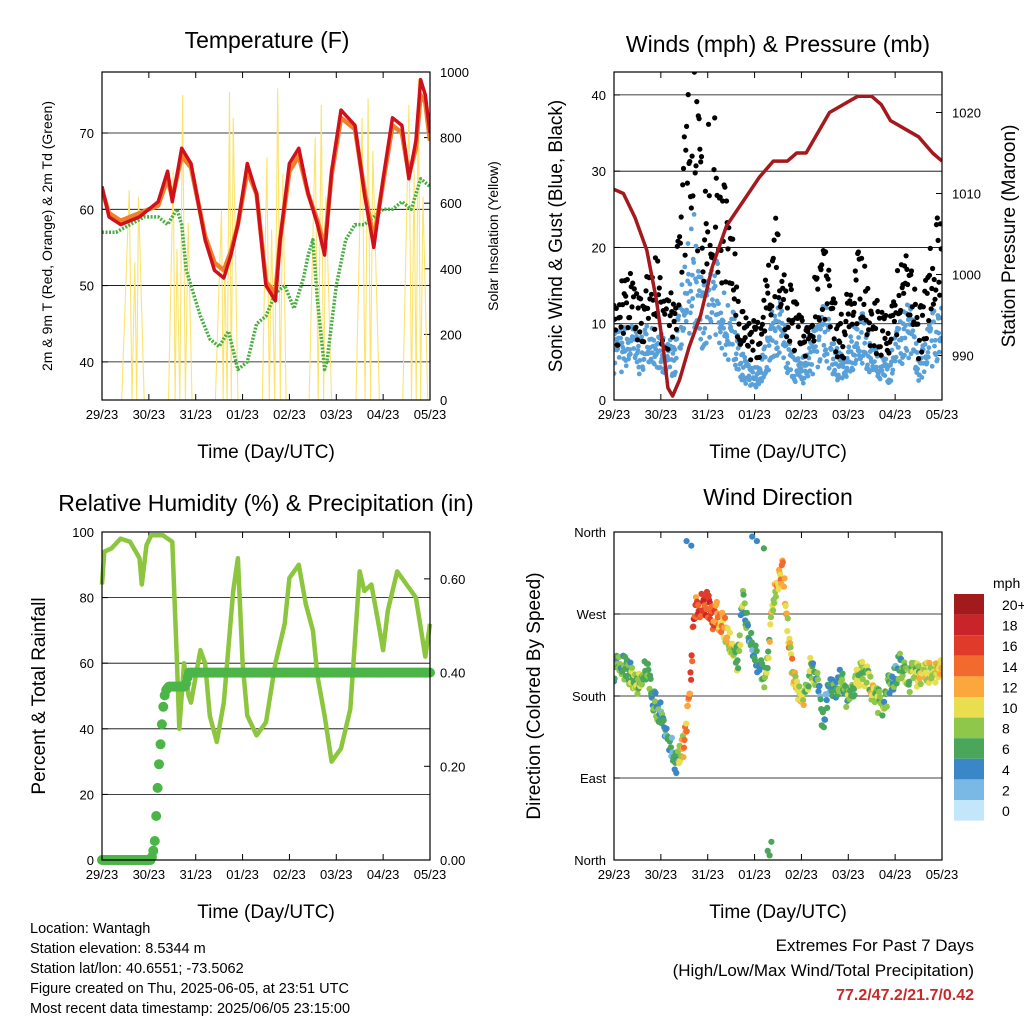 The height and width of the screenshot is (1024, 1024). I want to click on y-tick-label: West, so click(592, 614).